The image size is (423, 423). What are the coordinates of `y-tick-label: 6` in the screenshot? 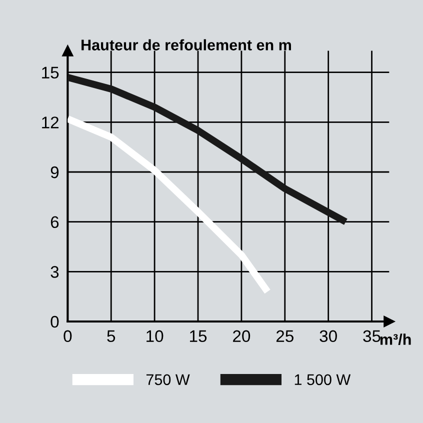 It's located at (54, 222).